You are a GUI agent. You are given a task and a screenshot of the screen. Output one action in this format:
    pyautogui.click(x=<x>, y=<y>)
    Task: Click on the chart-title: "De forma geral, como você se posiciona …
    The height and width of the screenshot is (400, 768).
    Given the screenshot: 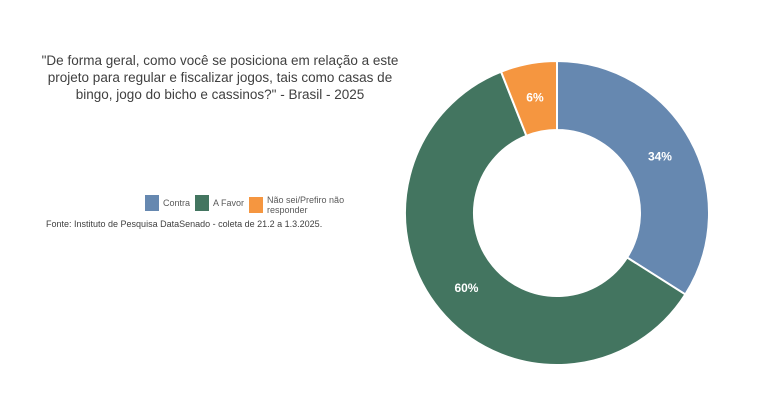 What is the action you would take?
    pyautogui.click(x=220, y=77)
    